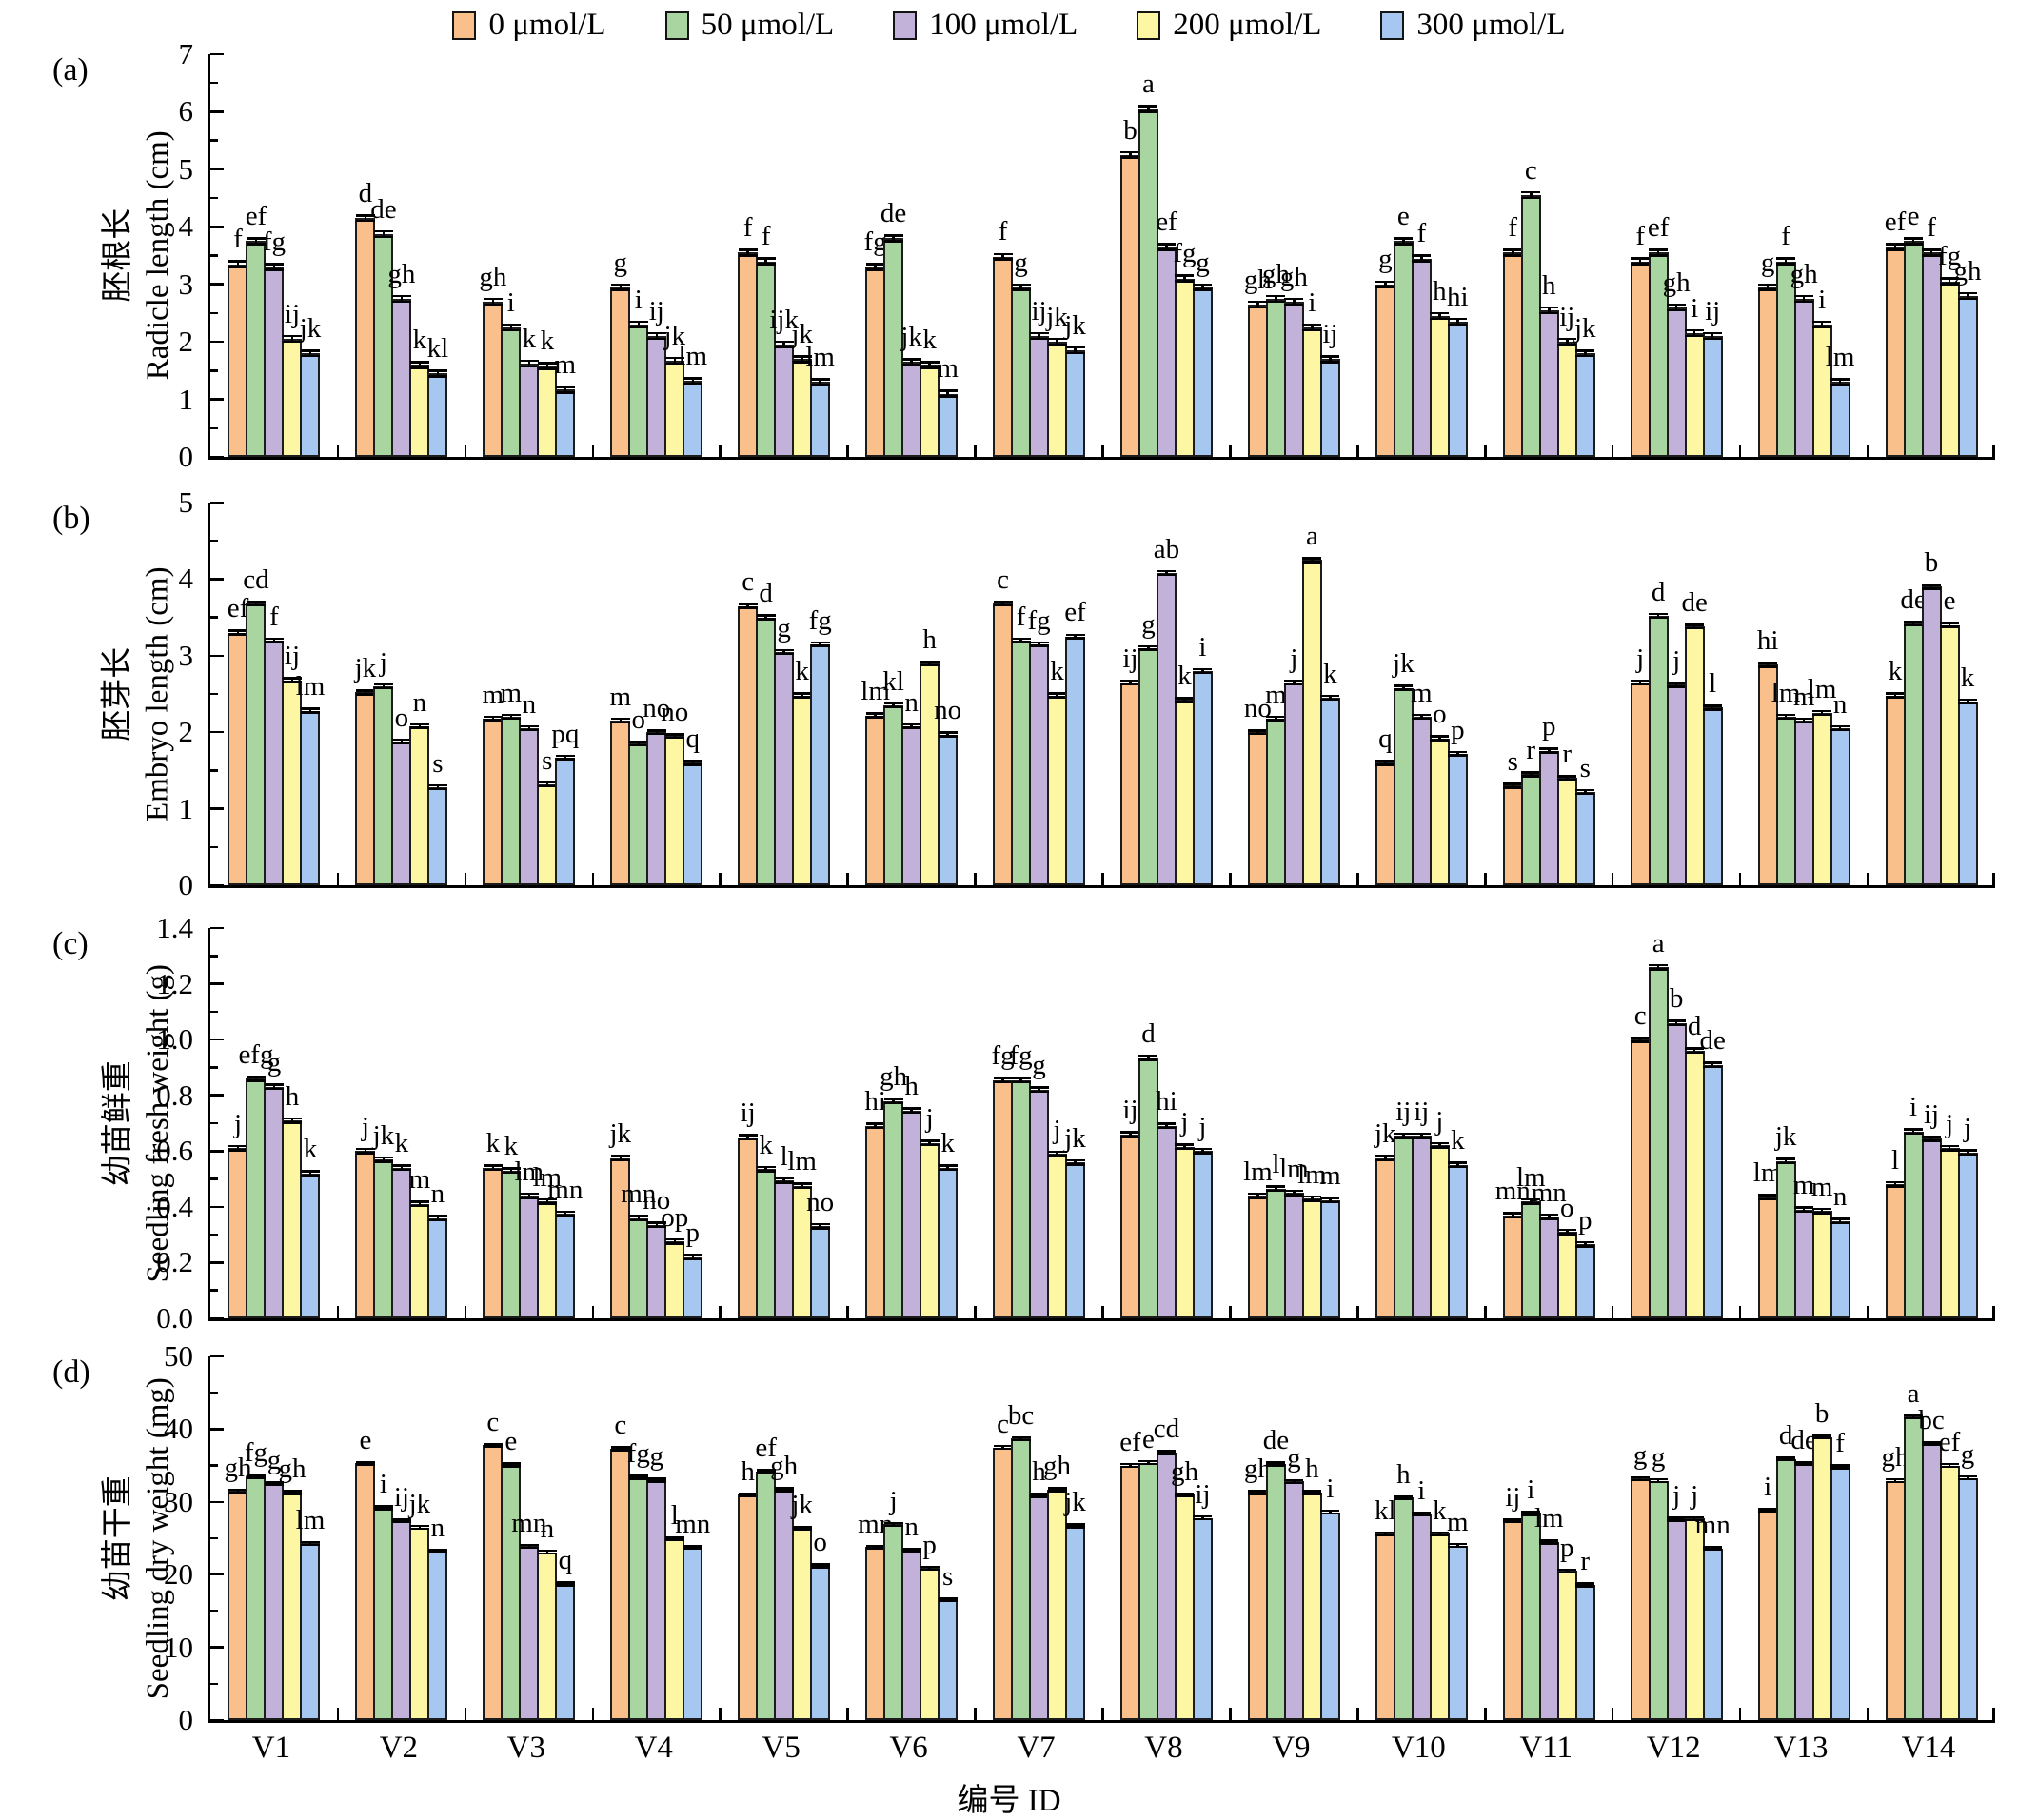  Describe the element at coordinates (256, 1054) in the screenshot. I see `sig-letter: efg` at that location.